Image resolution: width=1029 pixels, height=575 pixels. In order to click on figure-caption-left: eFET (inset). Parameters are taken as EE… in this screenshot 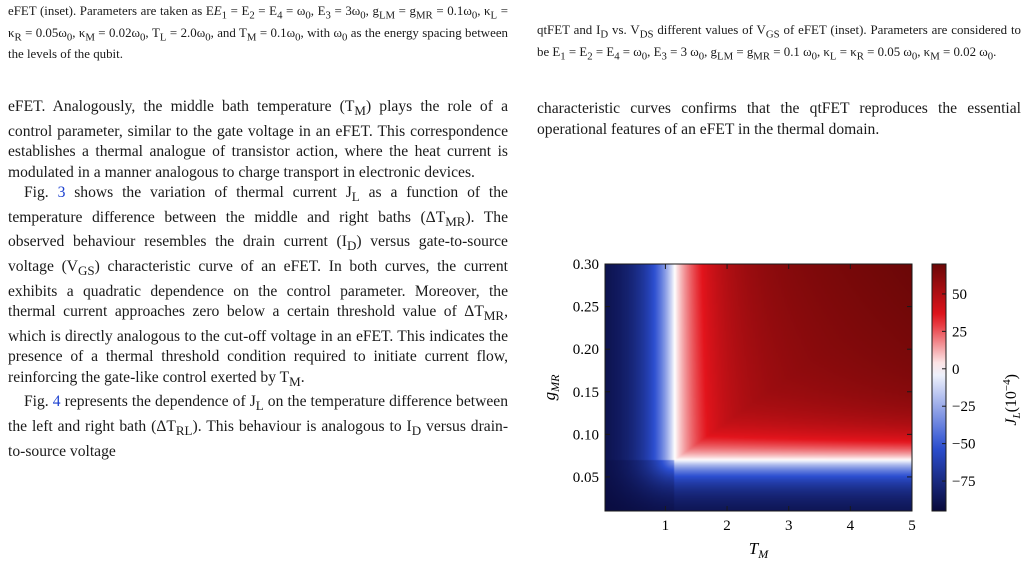, I will do `click(258, 33)`.